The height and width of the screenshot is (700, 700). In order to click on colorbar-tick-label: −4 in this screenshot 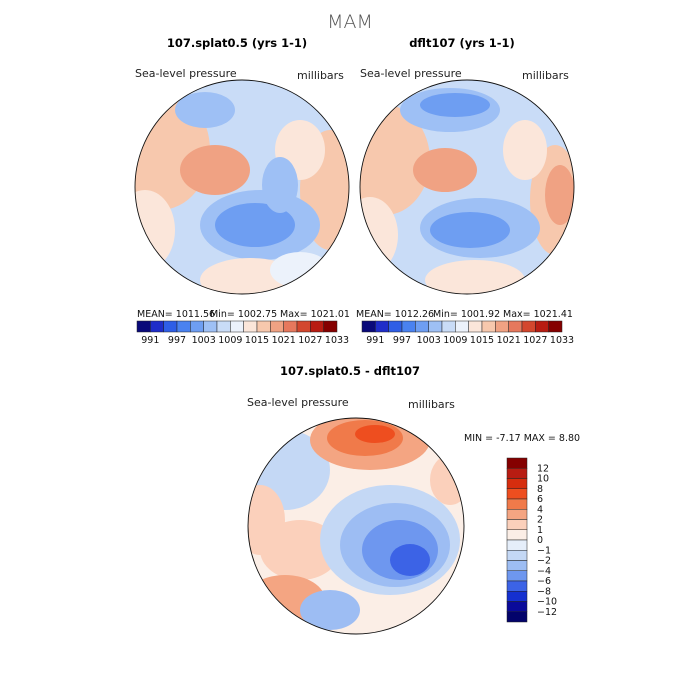, I will do `click(544, 571)`.